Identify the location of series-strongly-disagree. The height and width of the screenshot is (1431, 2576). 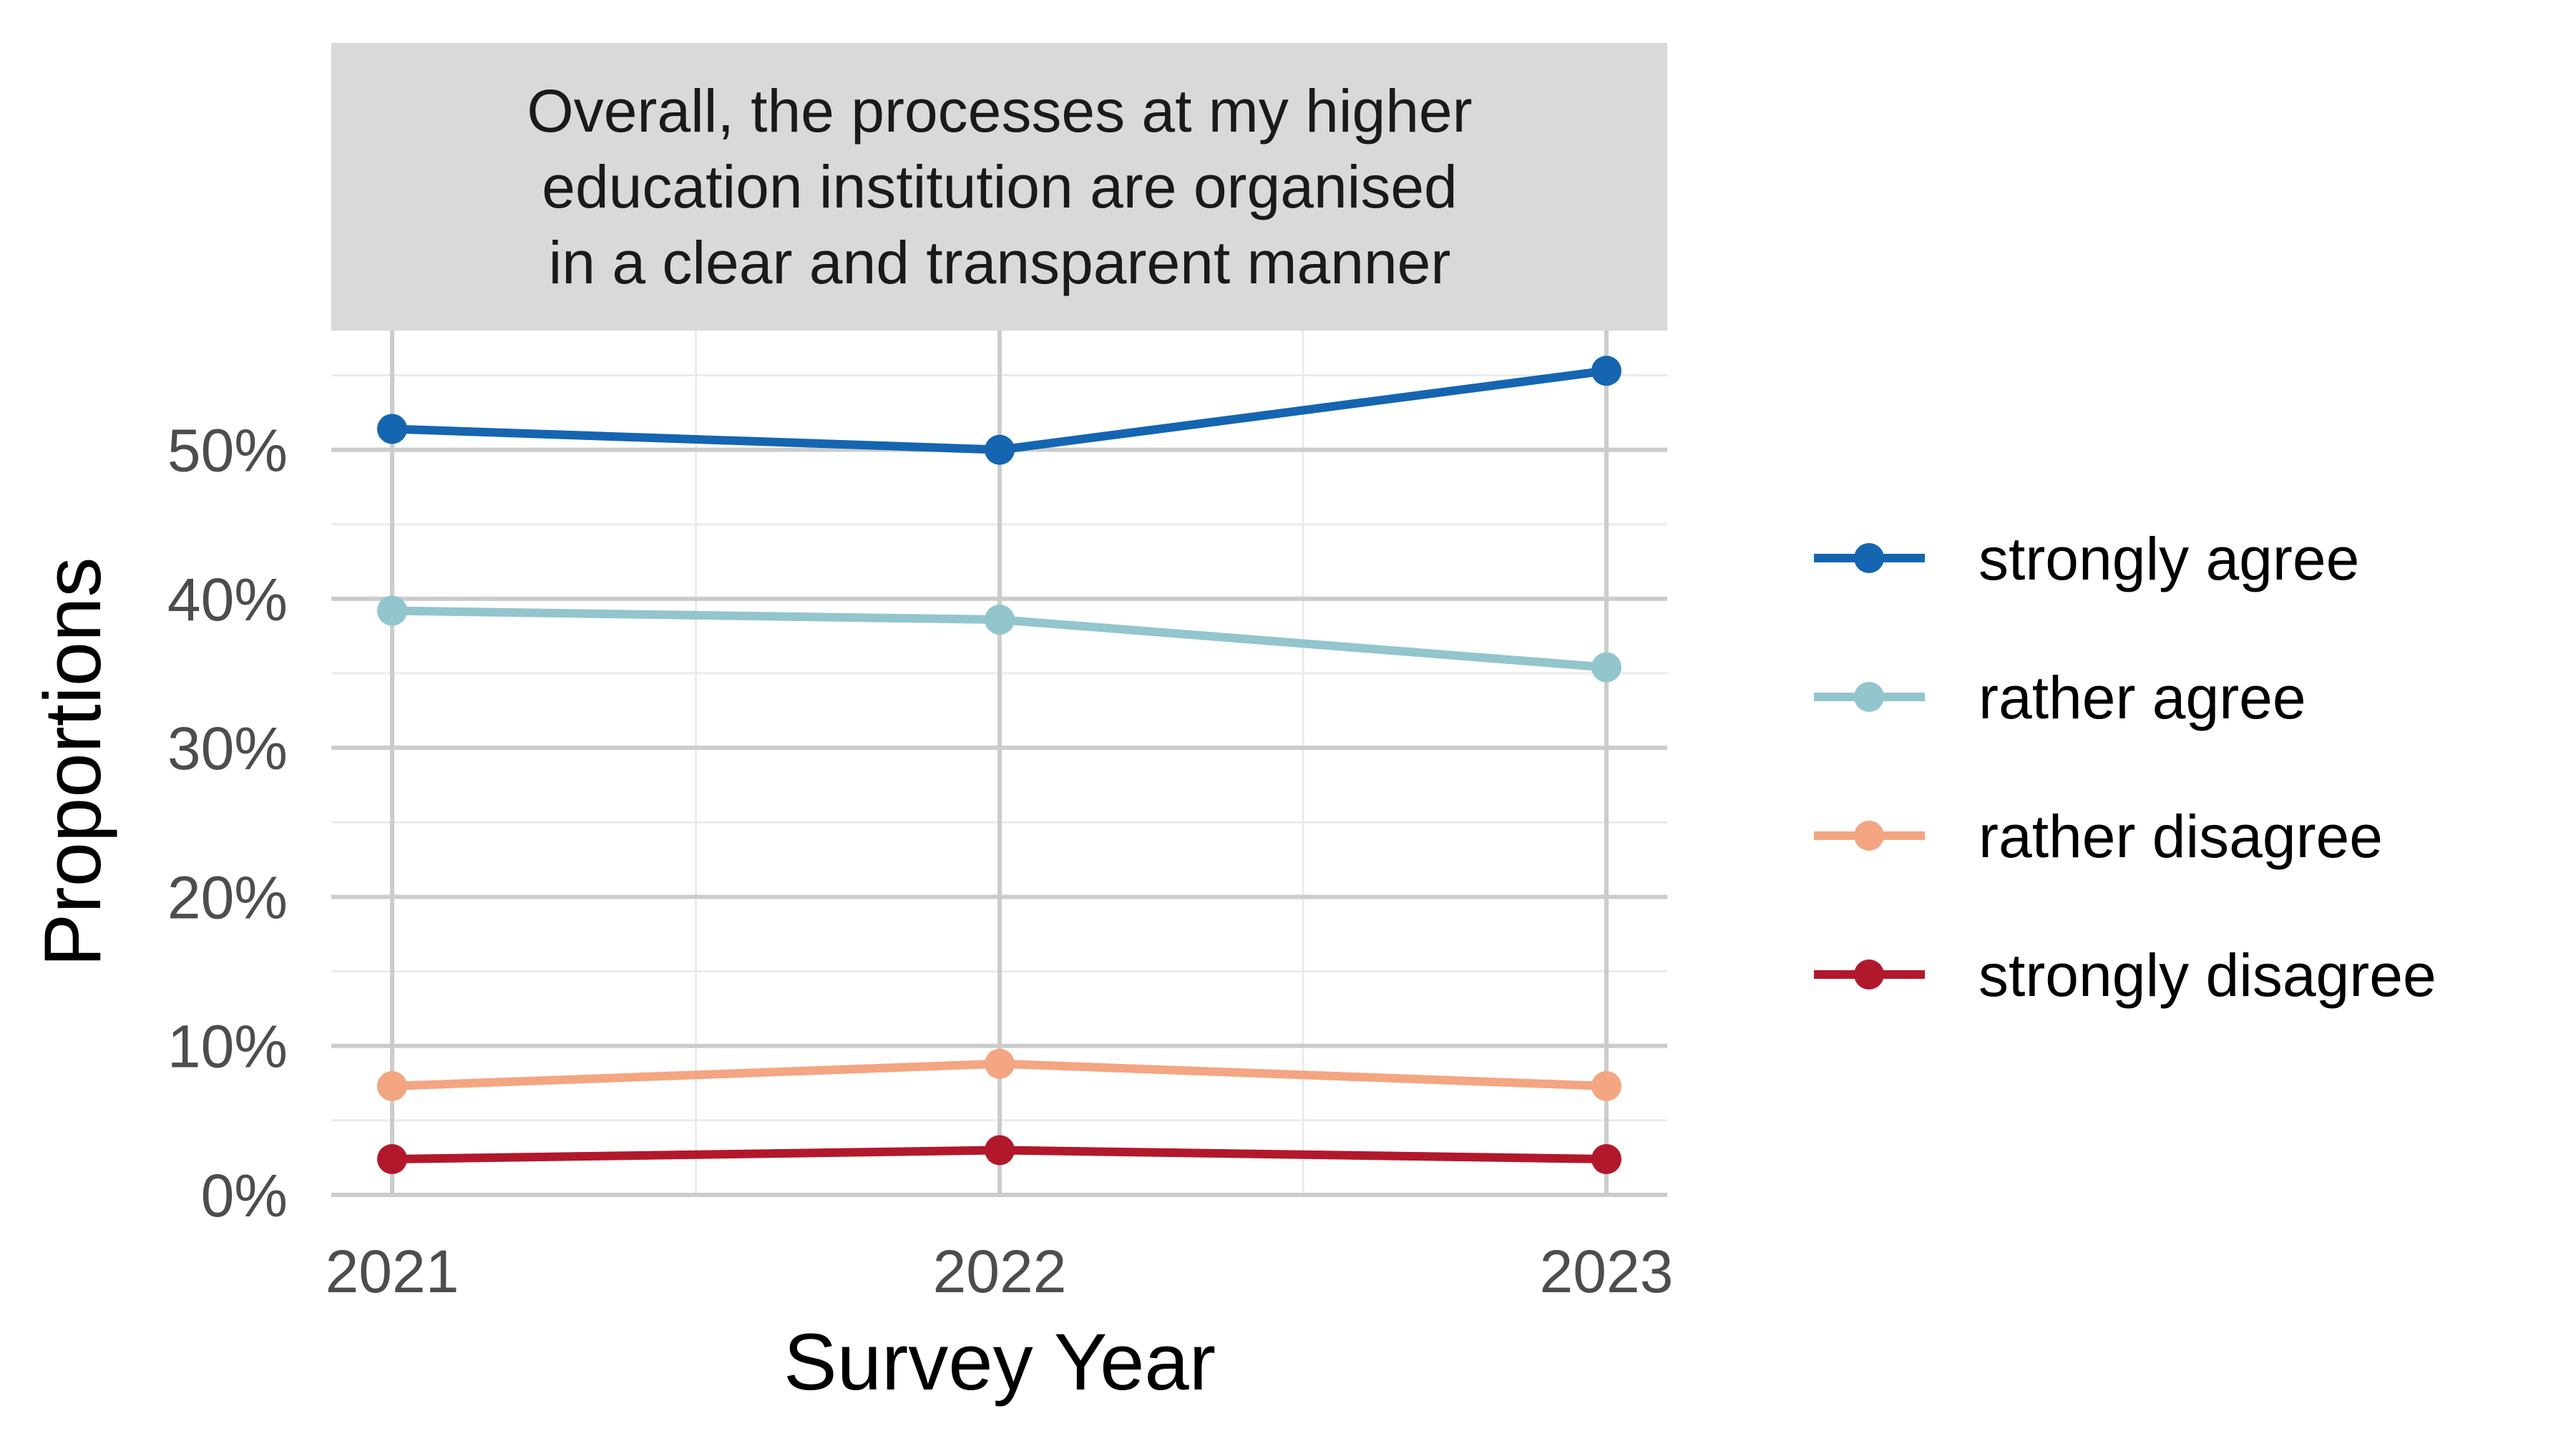
(999, 1155).